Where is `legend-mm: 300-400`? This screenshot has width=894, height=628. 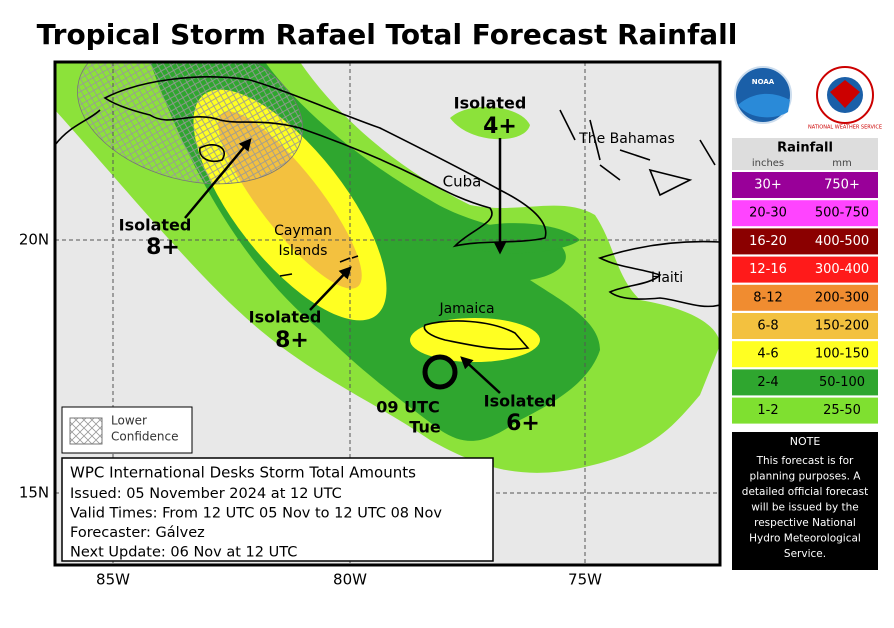
legend-mm: 300-400 is located at coordinates (842, 269).